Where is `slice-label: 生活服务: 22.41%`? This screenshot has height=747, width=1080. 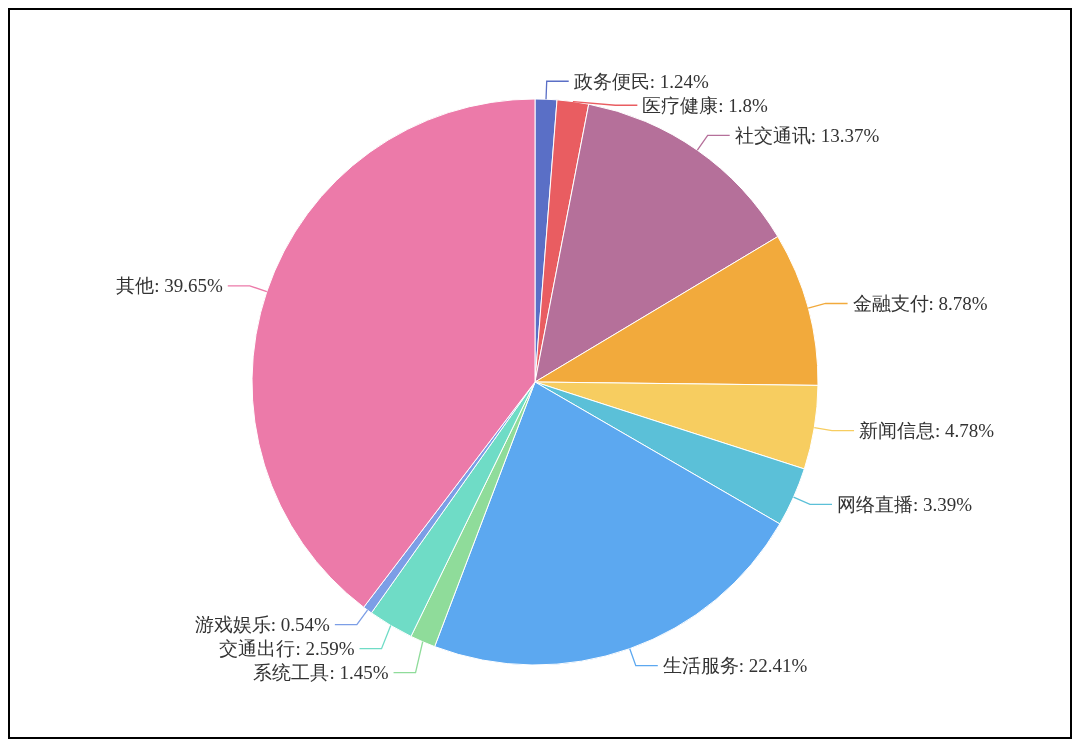 slice-label: 生活服务: 22.41% is located at coordinates (735, 666).